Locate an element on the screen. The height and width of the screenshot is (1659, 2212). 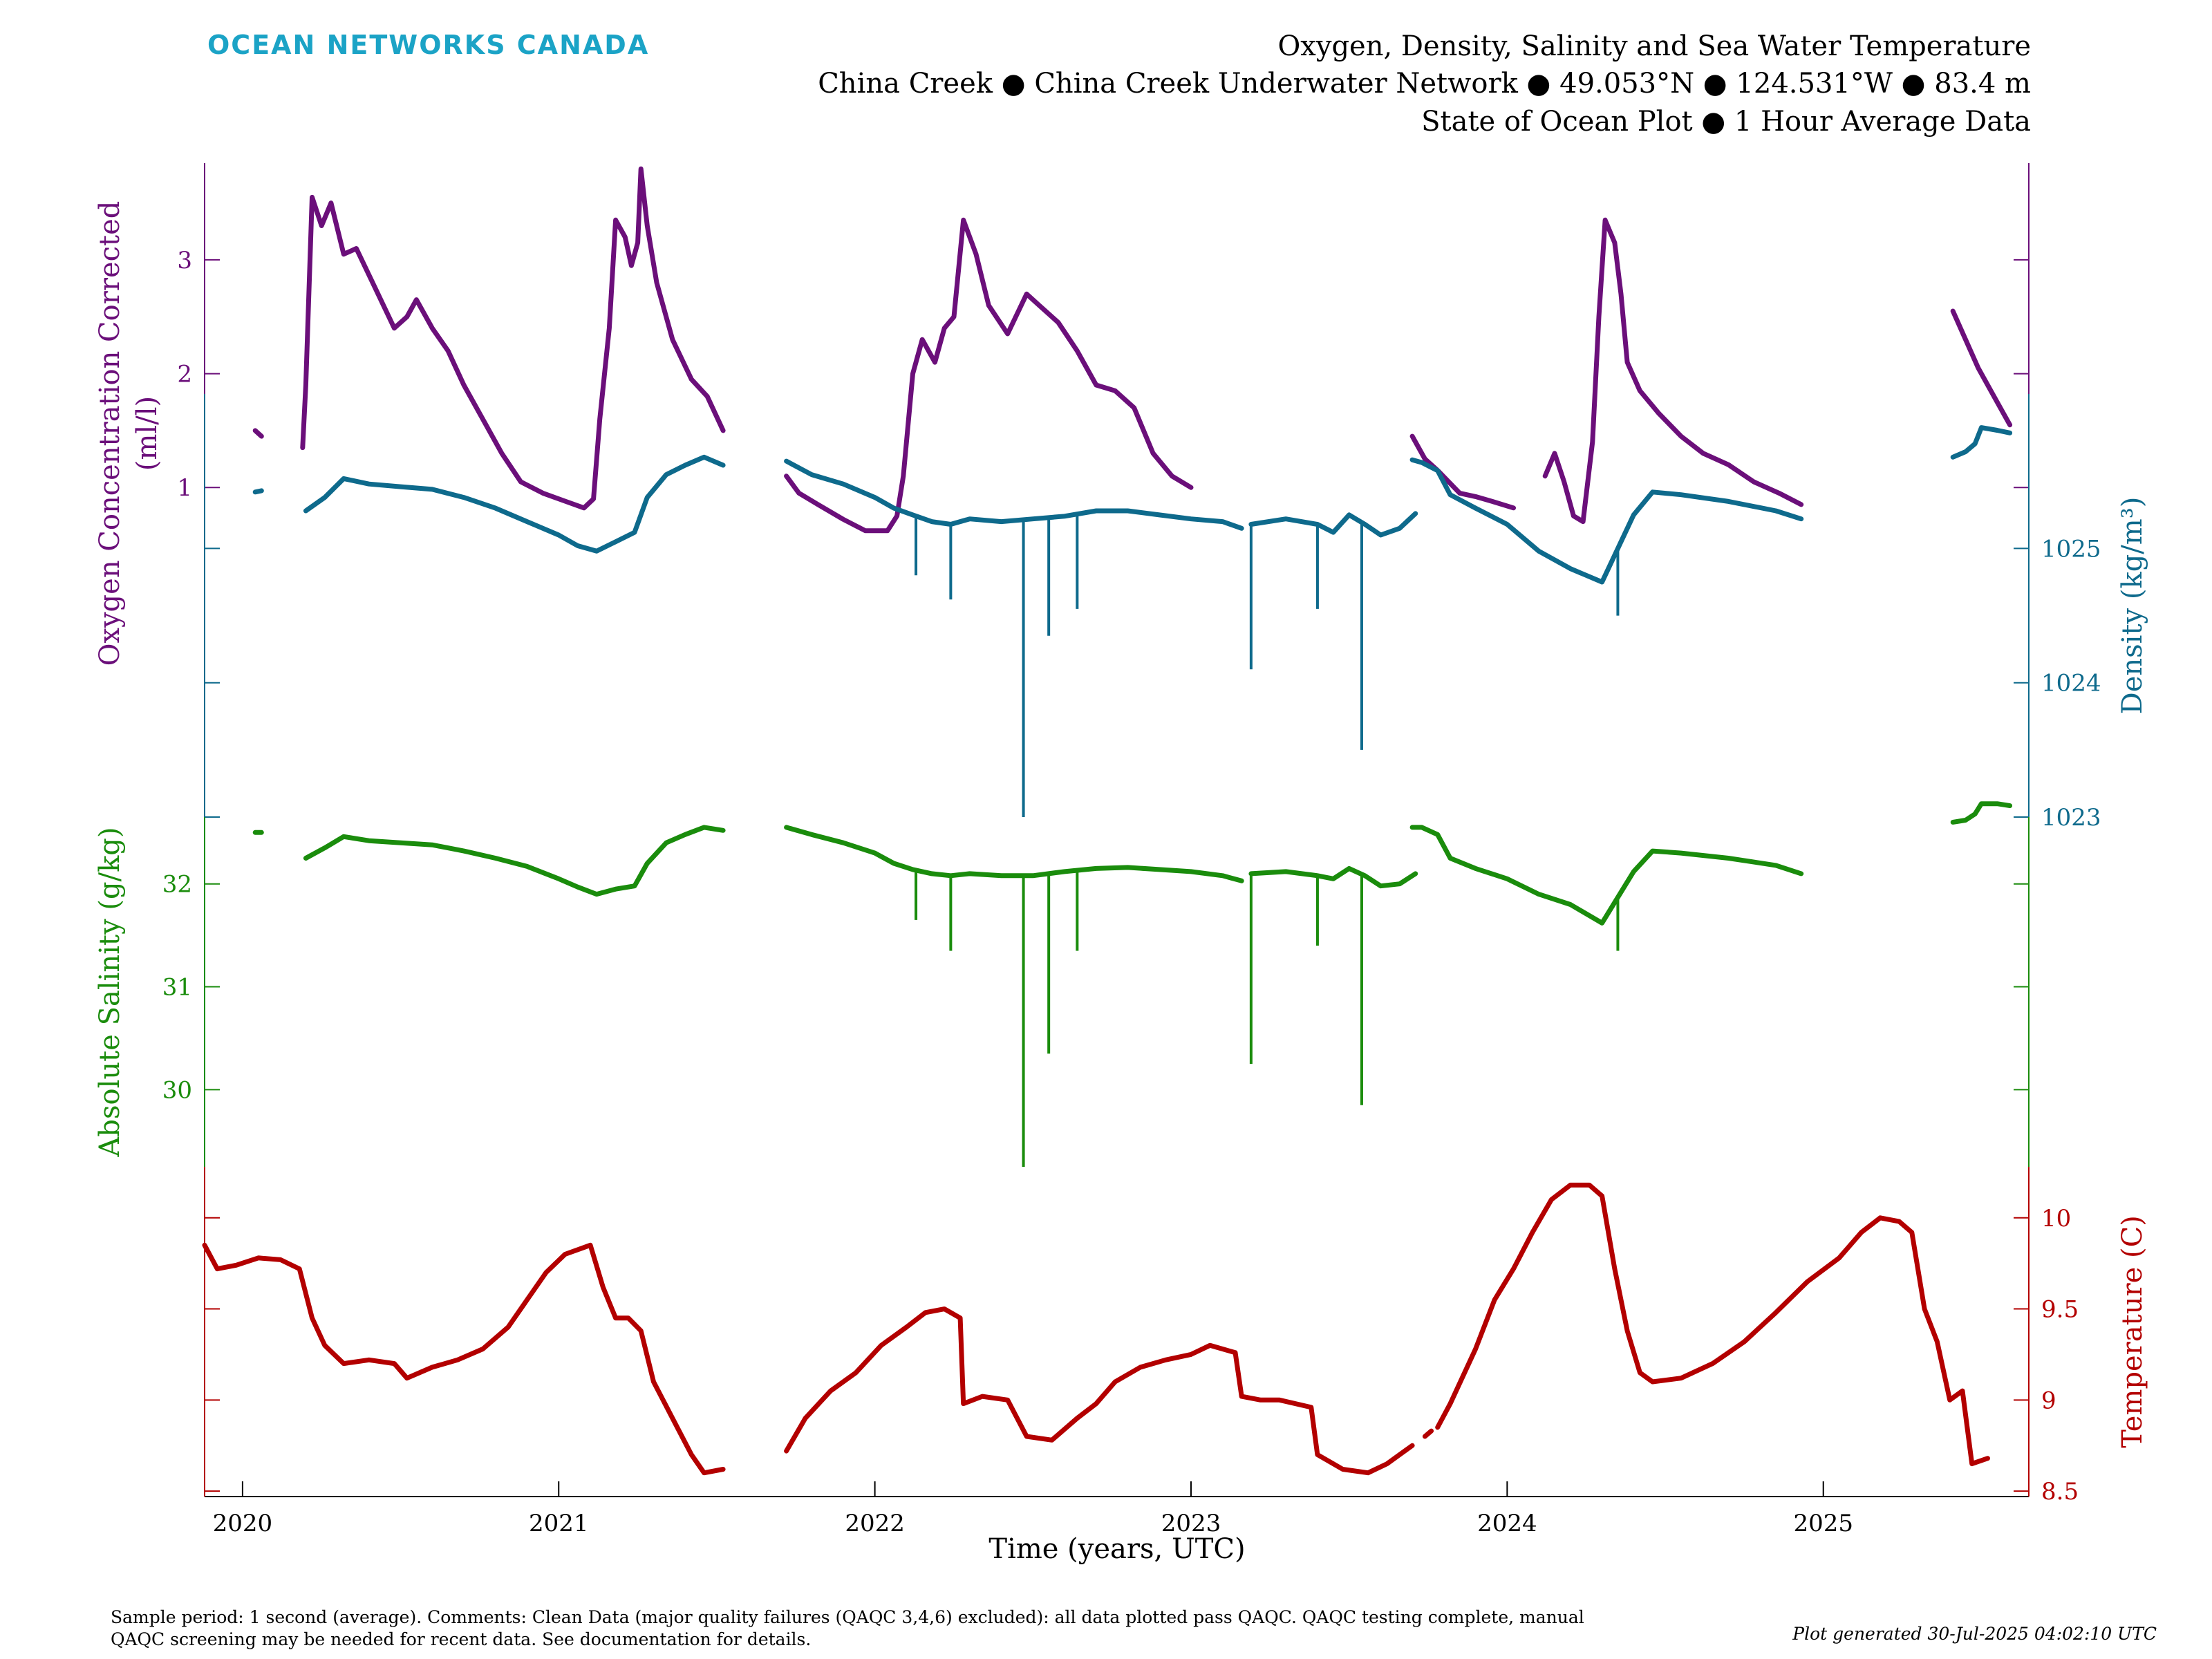
oxygen-concentration-corrected-ml-l-axis-title: Oxygen Concentration Corrected is located at coordinates (110, 433).